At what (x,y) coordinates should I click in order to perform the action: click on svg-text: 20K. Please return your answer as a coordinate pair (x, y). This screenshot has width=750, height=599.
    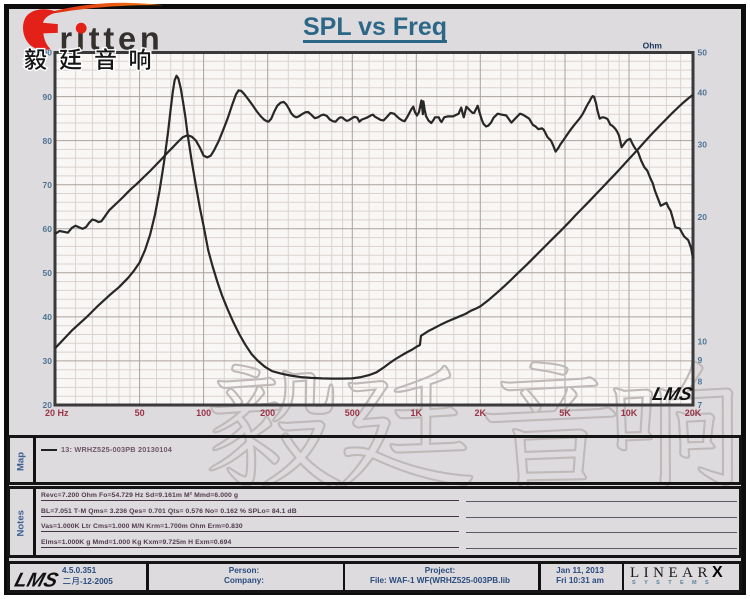
    Looking at the image, I should click on (693, 413).